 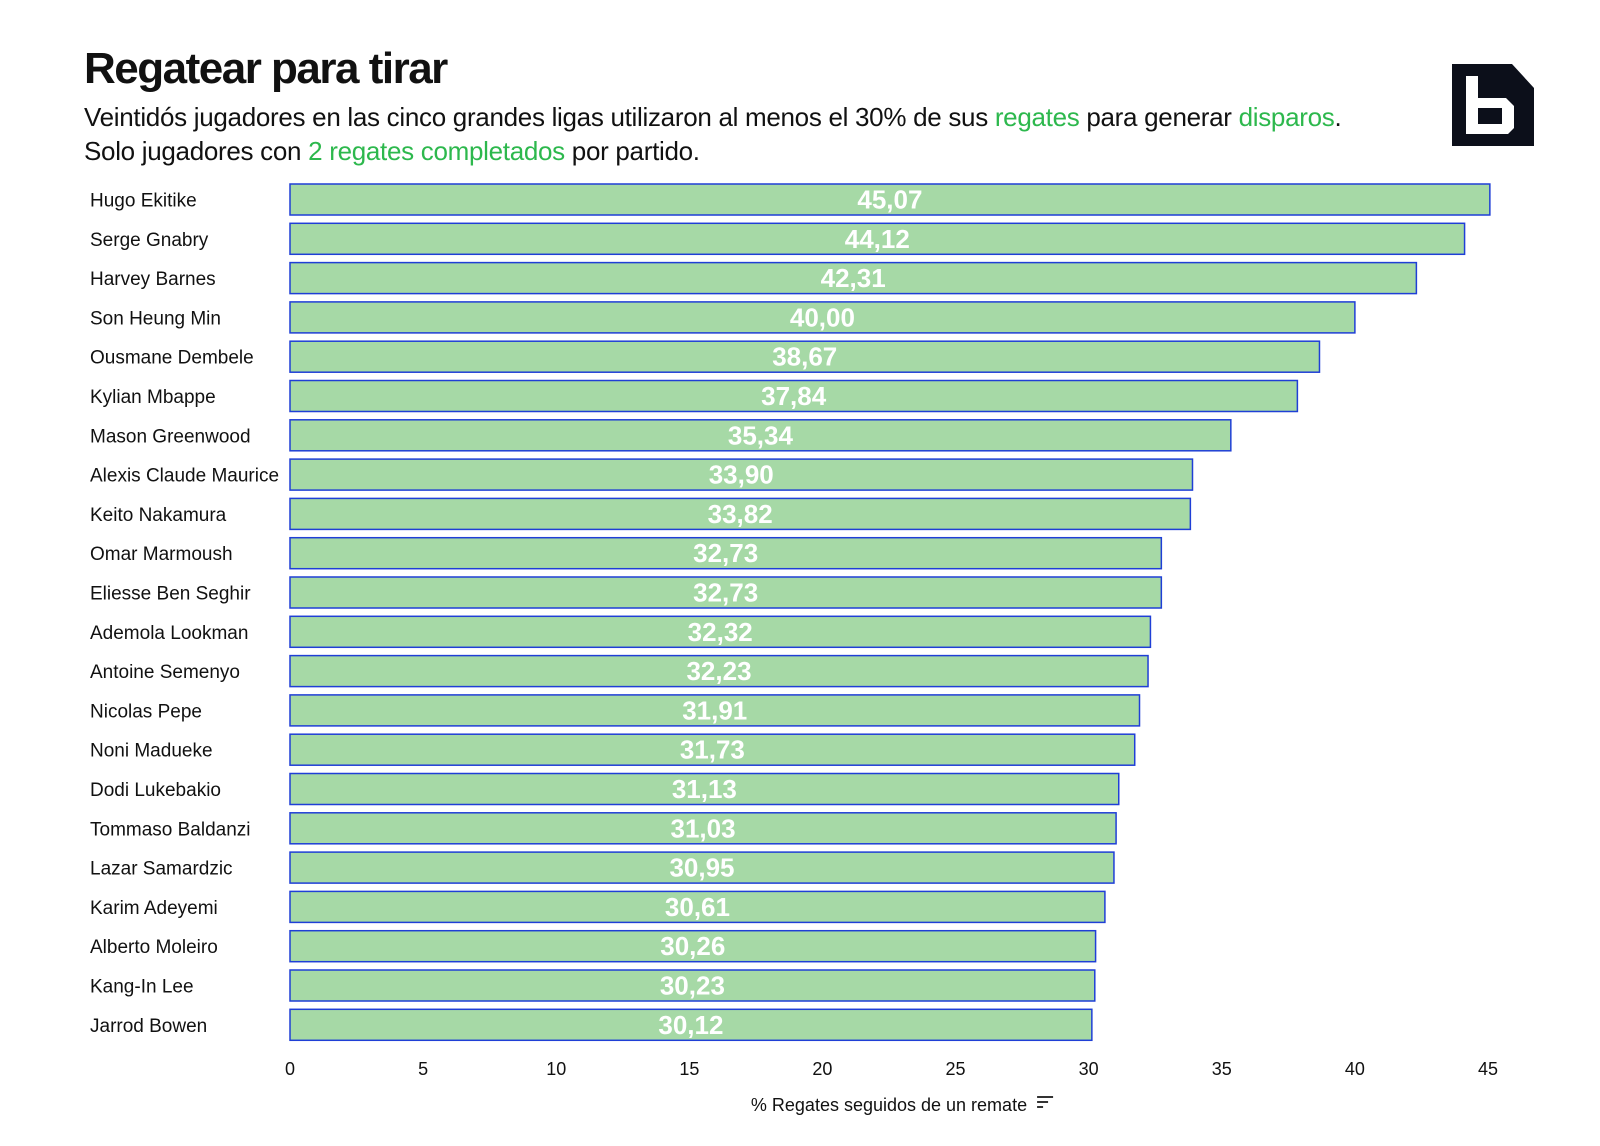 I want to click on data-label: 30,95, so click(x=701, y=868).